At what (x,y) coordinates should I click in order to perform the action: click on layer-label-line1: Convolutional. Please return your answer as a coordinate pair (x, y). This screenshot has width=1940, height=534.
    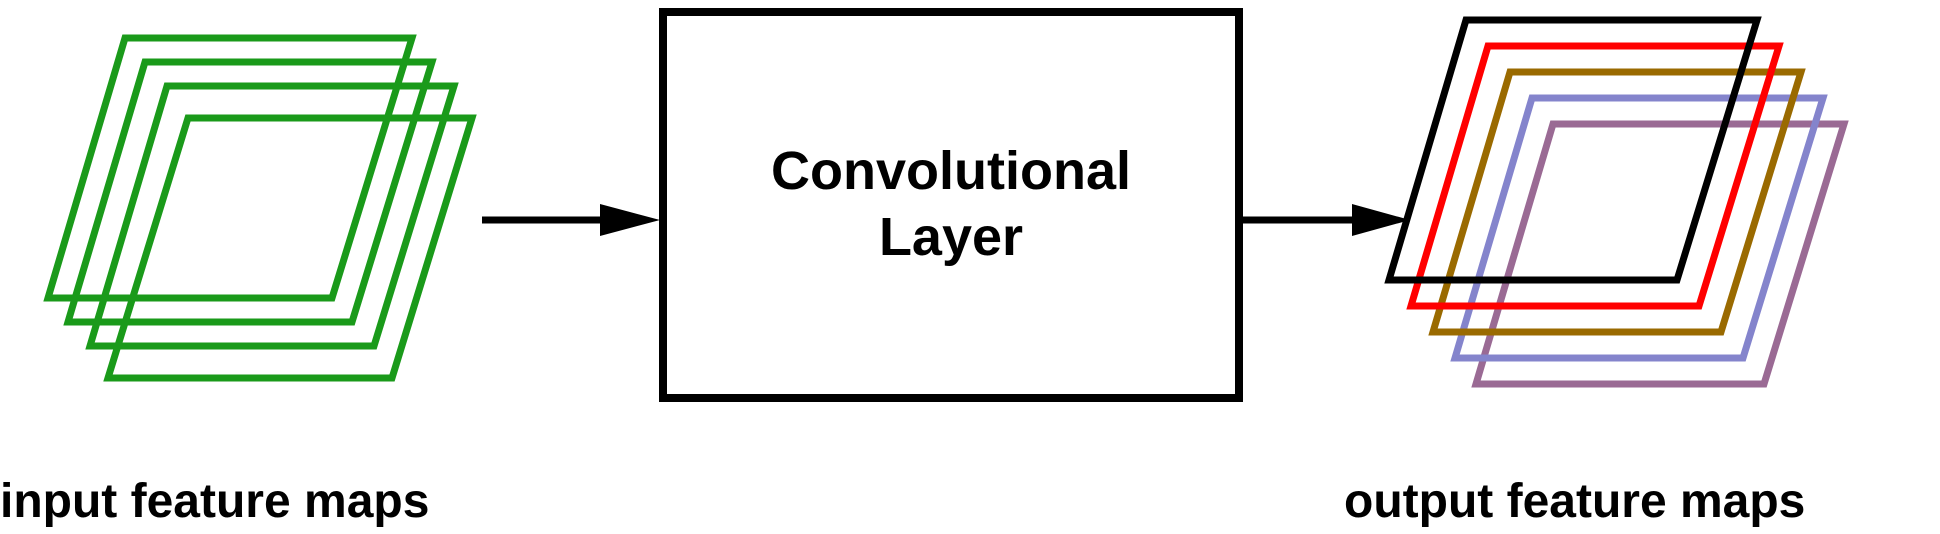
    Looking at the image, I should click on (951, 171).